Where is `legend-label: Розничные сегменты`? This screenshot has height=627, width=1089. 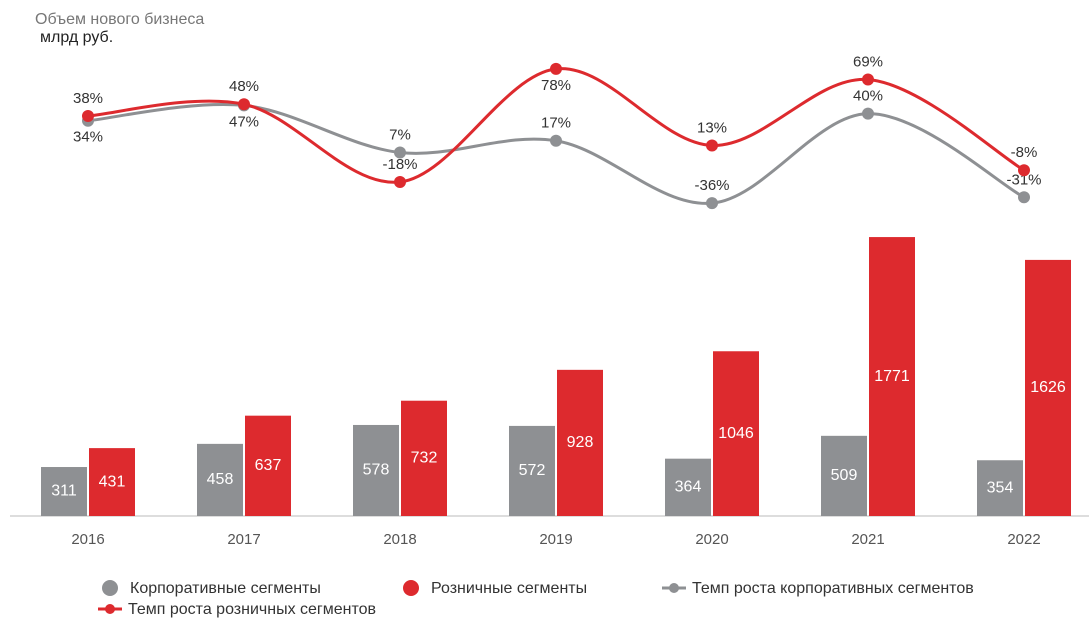 legend-label: Розничные сегменты is located at coordinates (509, 588).